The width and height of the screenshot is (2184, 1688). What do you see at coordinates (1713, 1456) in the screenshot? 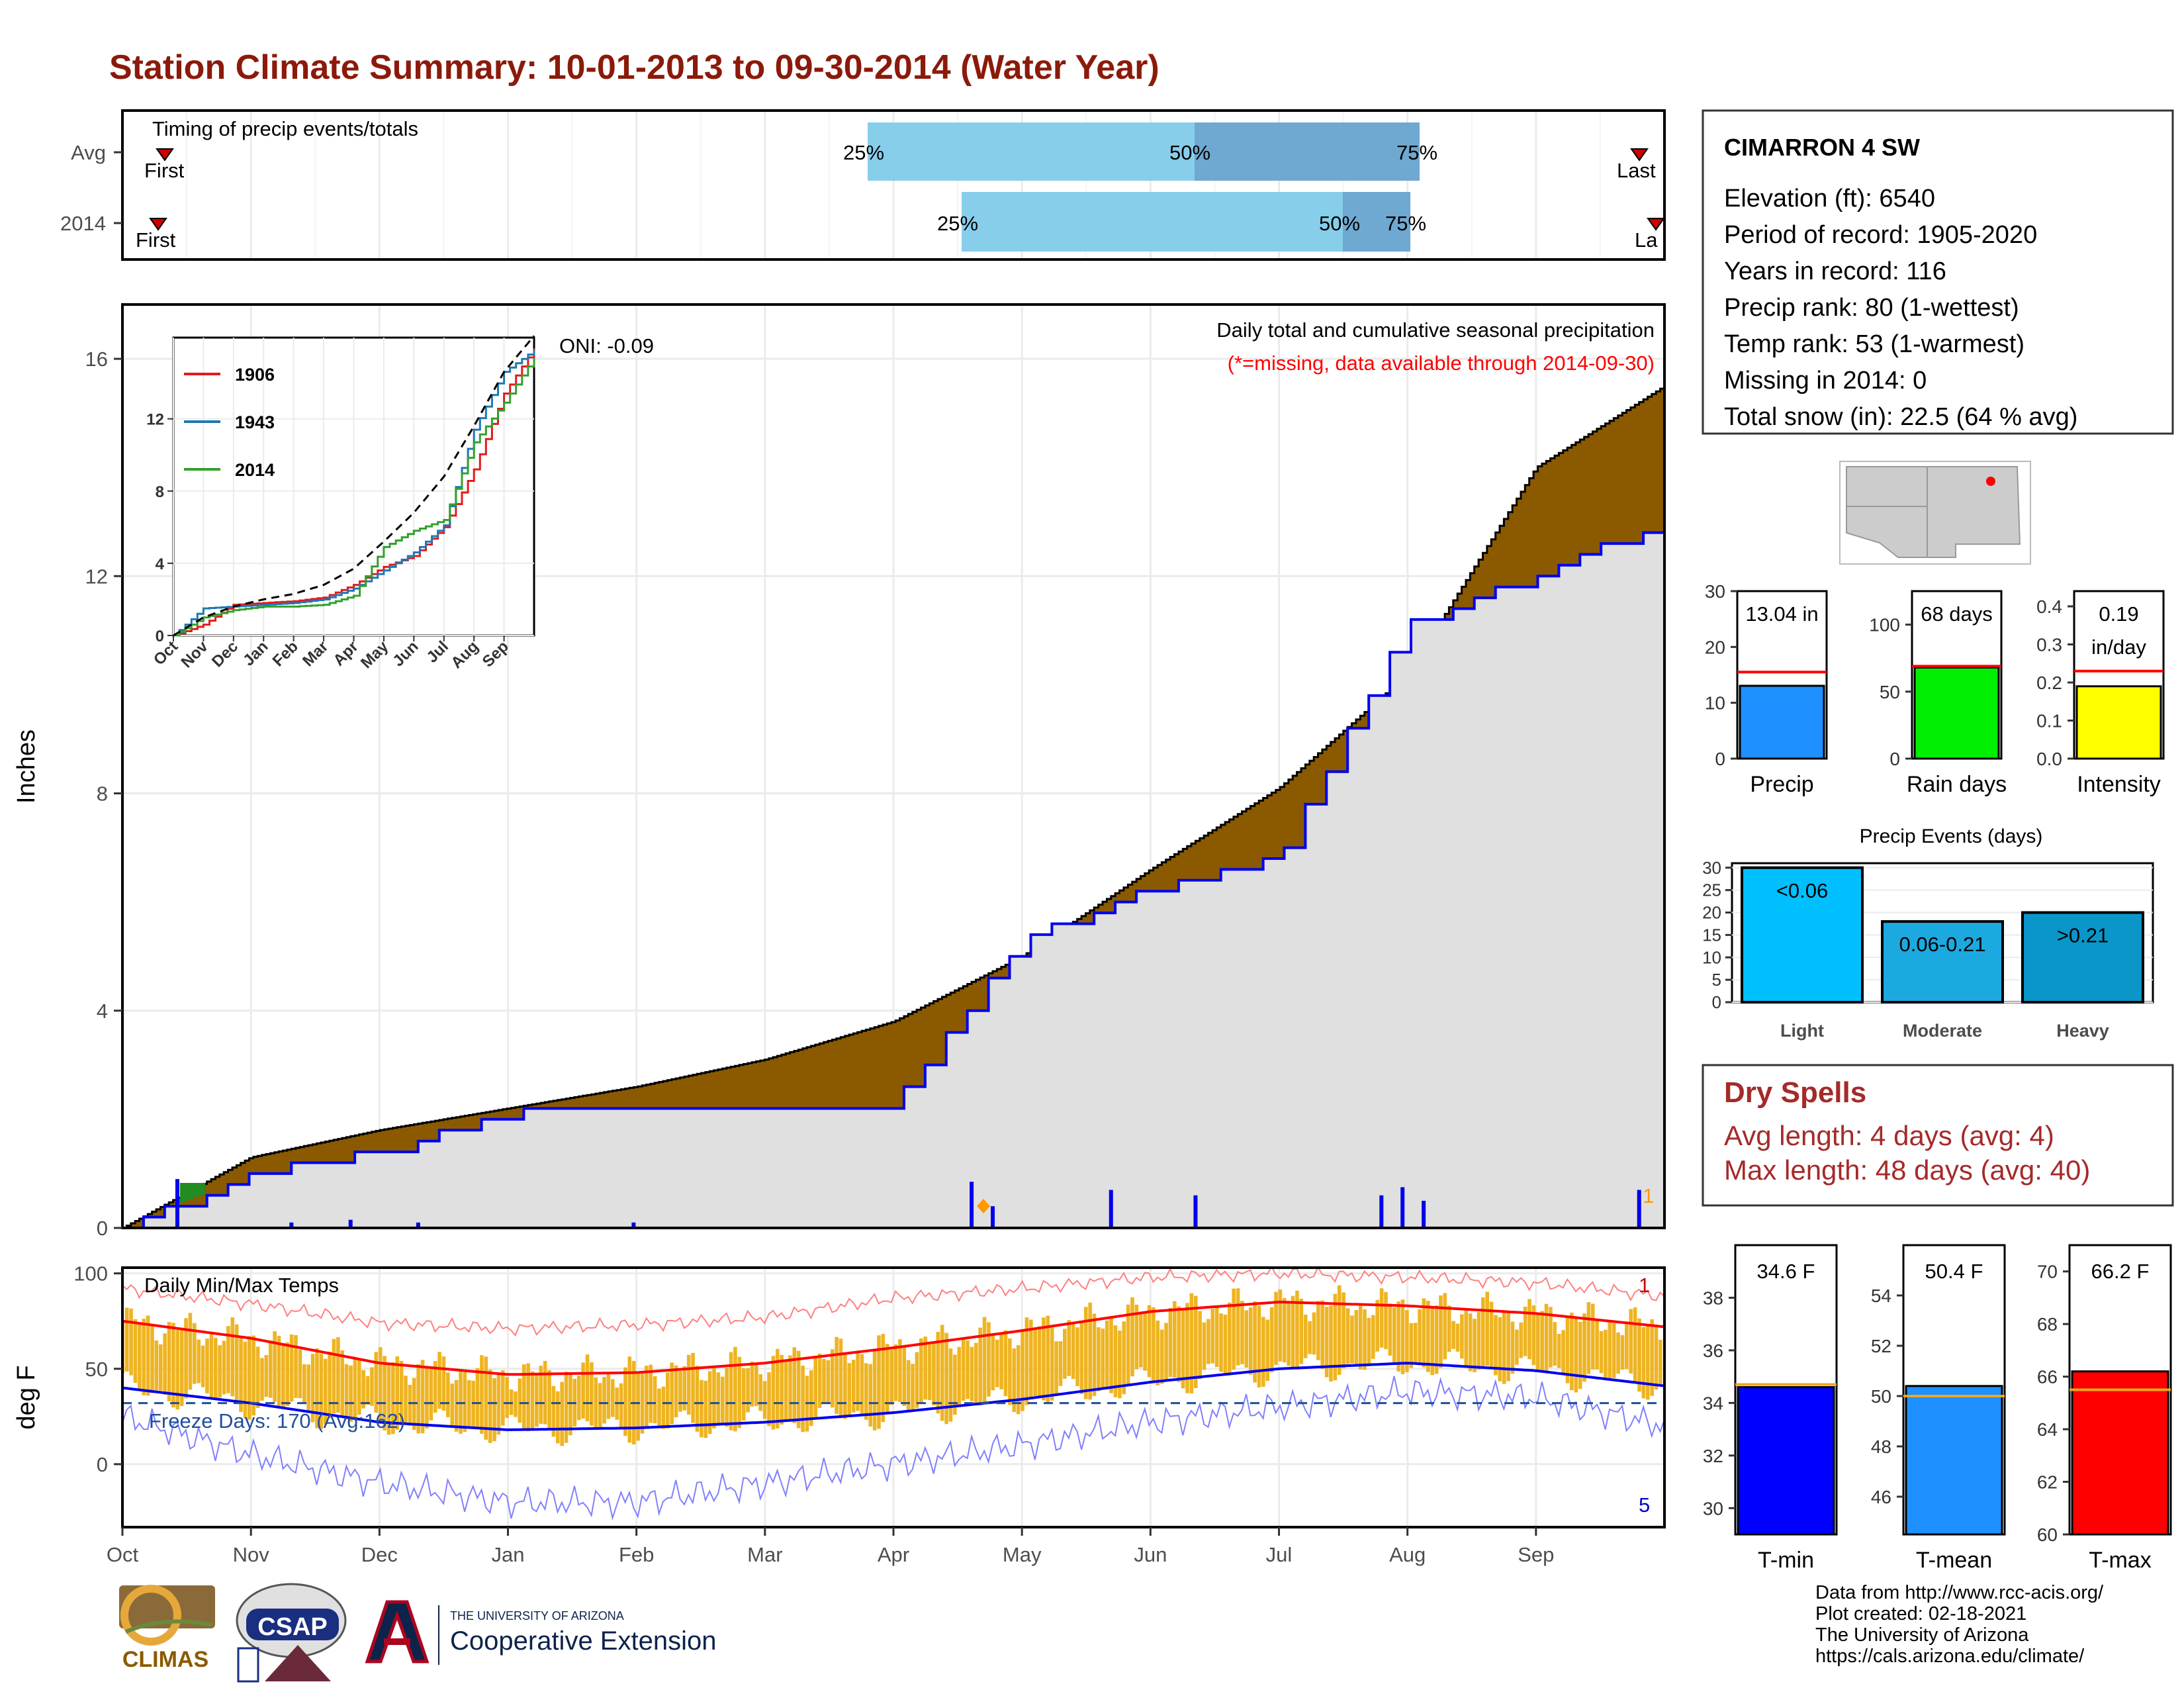
I see `temp-bar-tick-label: 32` at bounding box center [1713, 1456].